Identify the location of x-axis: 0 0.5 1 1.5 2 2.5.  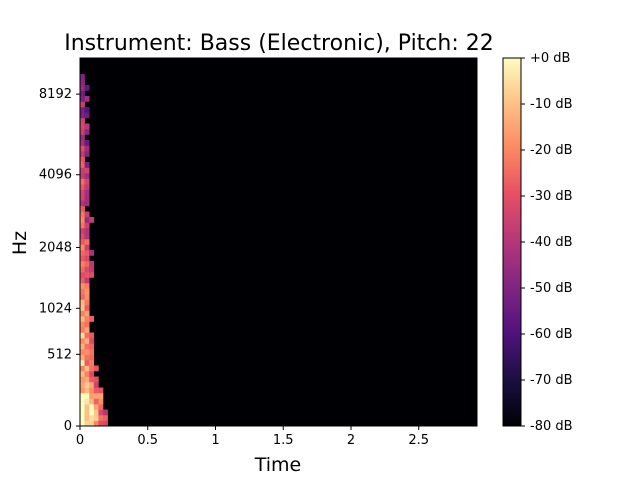
(252, 437).